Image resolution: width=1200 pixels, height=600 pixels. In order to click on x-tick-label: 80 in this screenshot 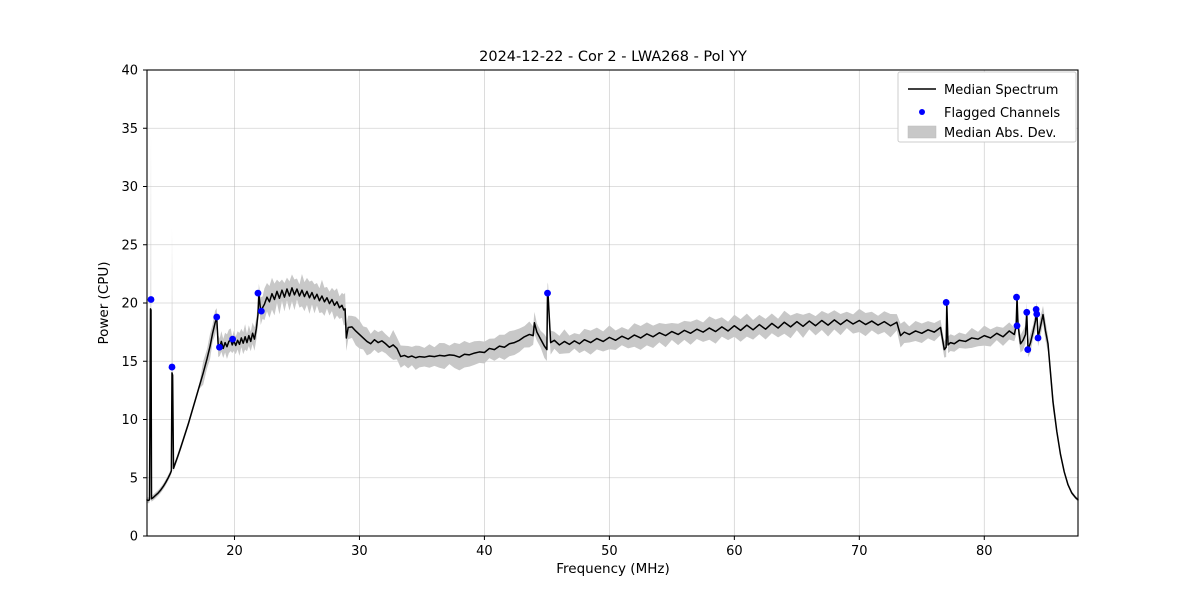, I will do `click(984, 551)`.